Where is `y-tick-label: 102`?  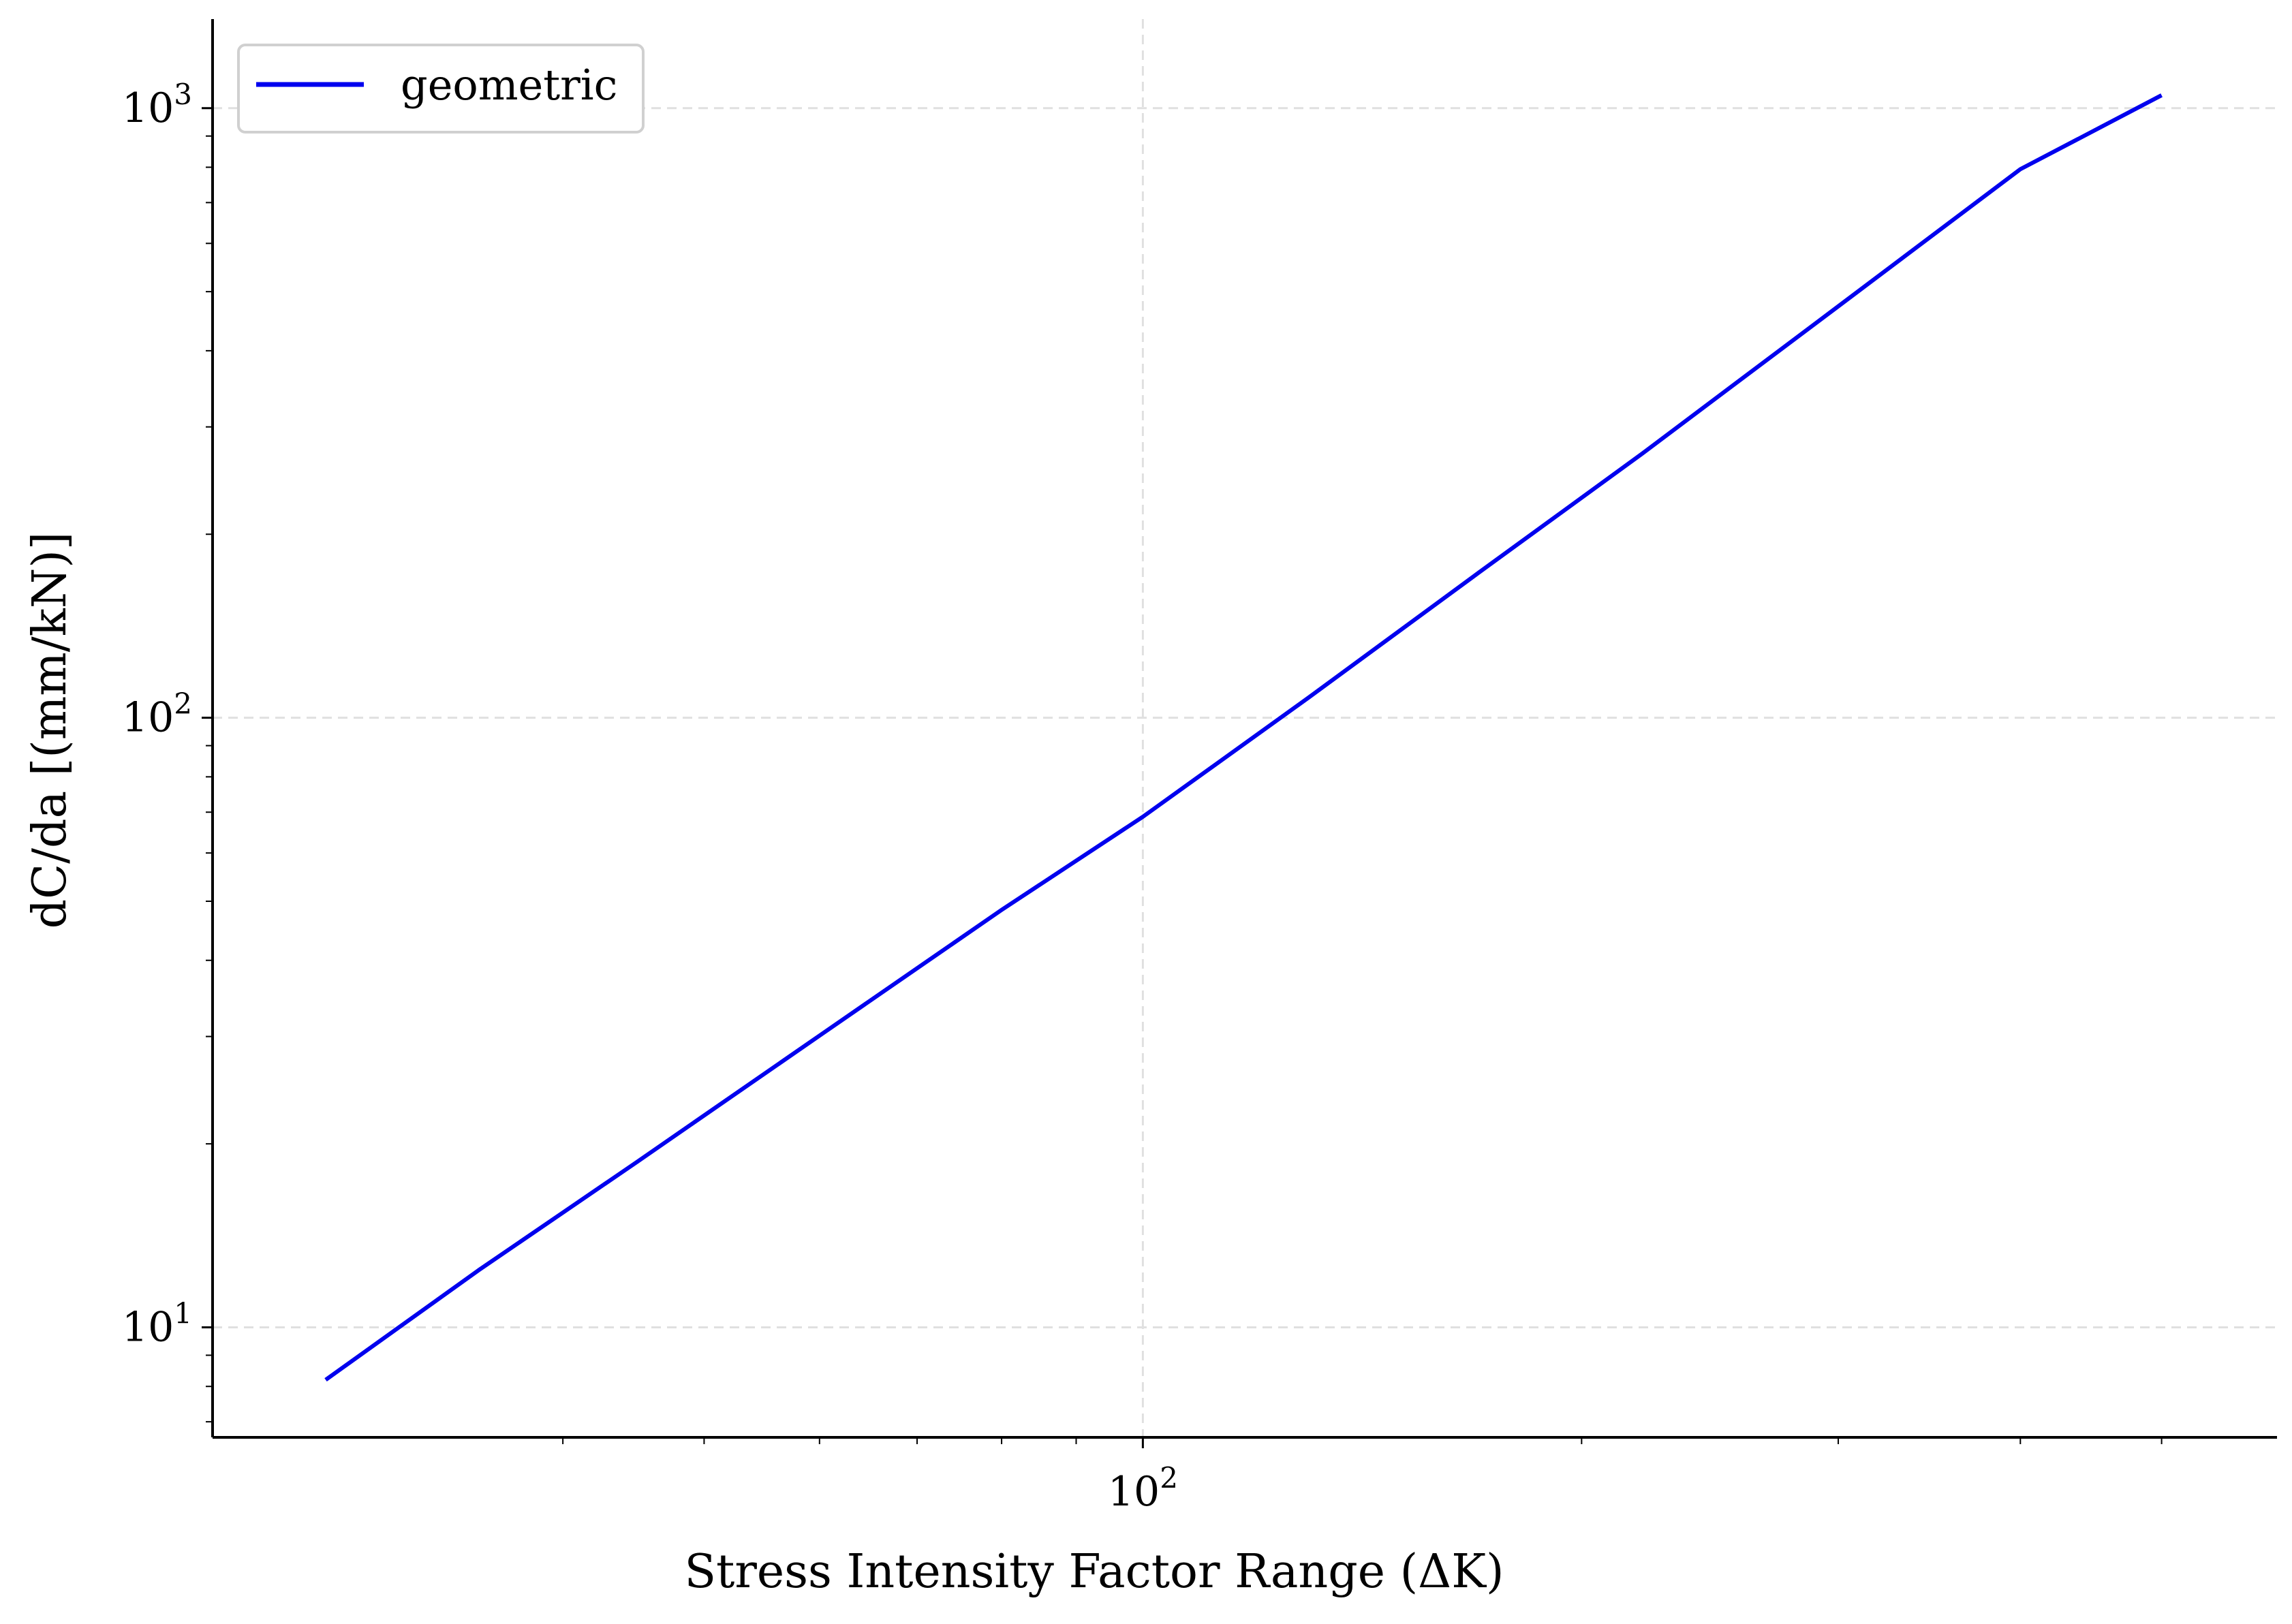
y-tick-label: 102 is located at coordinates (157, 714).